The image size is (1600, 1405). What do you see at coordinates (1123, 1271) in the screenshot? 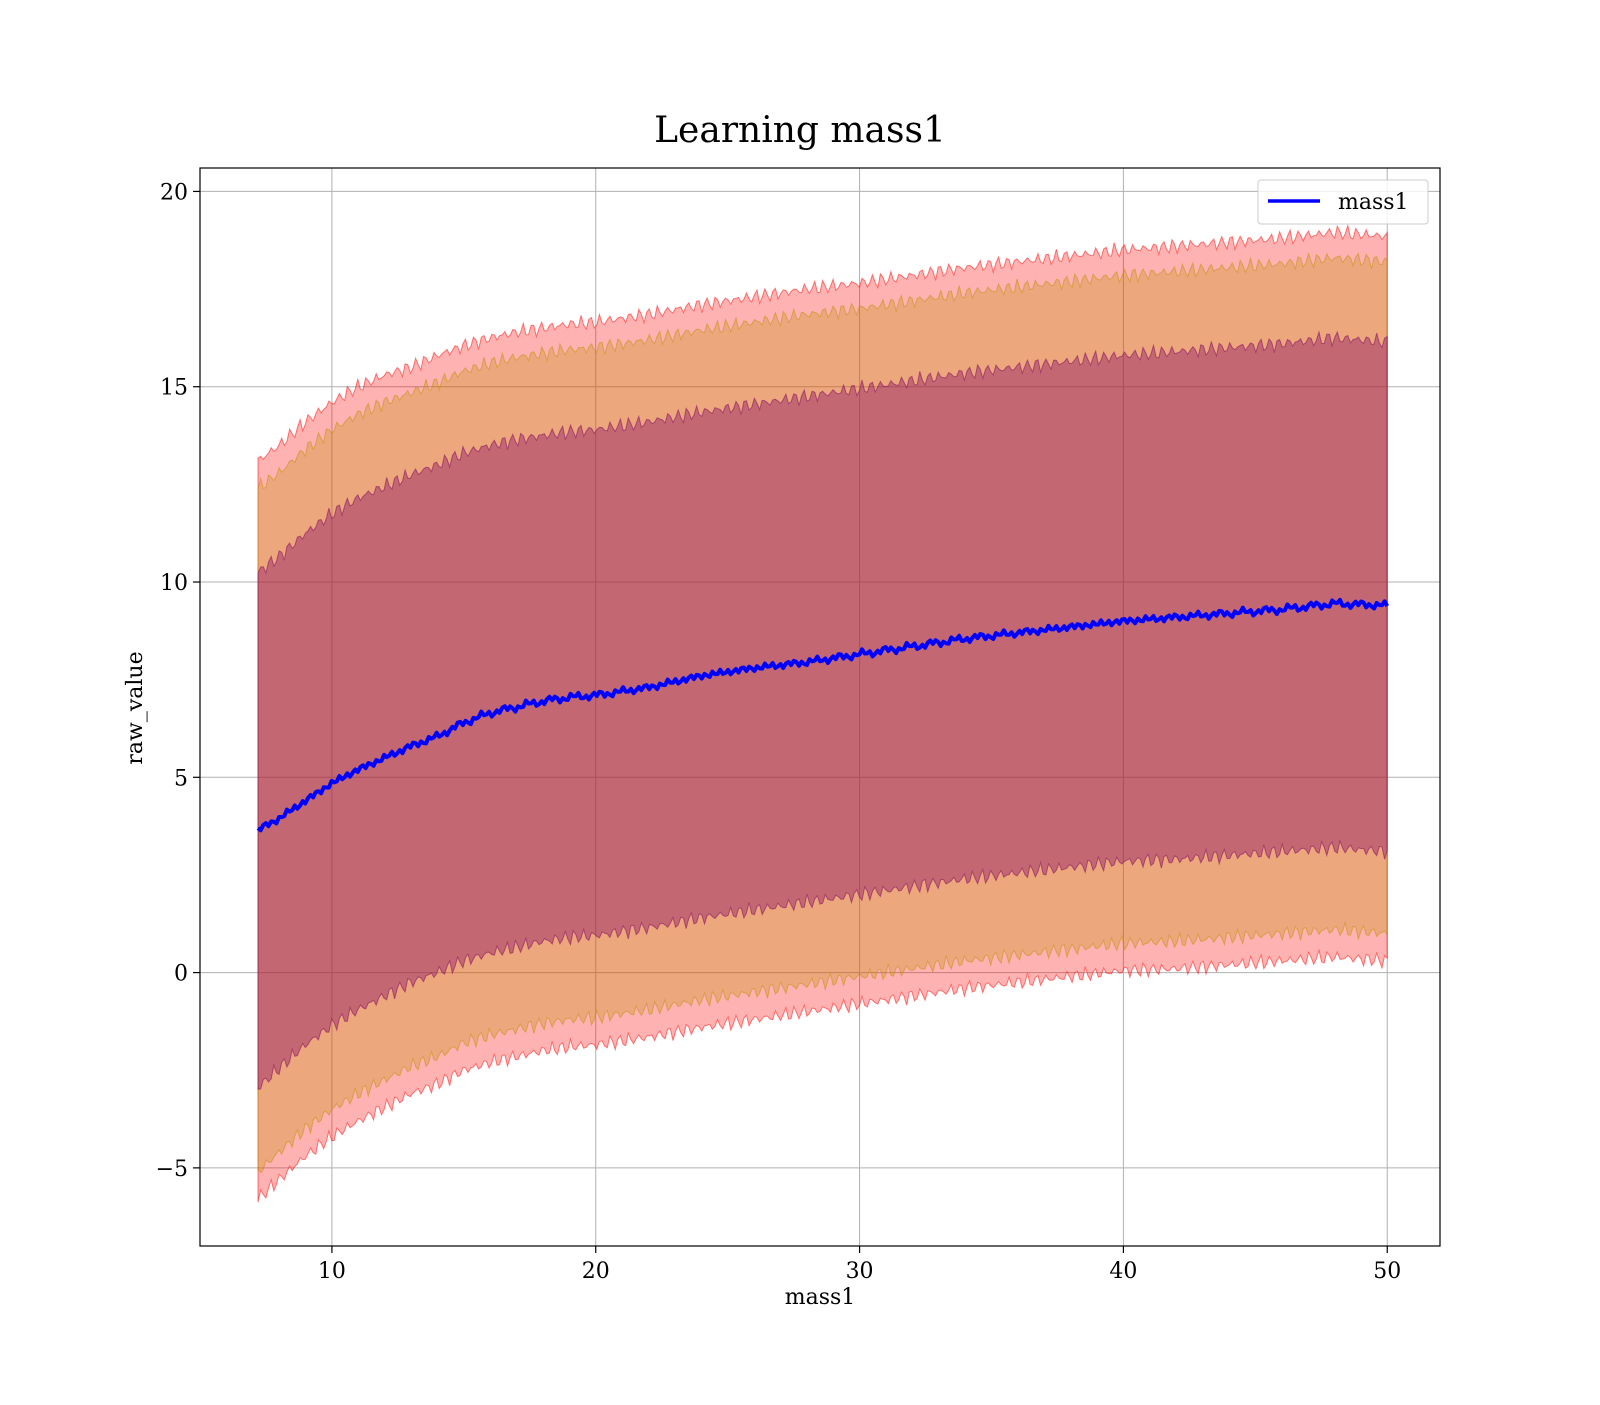
I see `x-tick-label: 40` at bounding box center [1123, 1271].